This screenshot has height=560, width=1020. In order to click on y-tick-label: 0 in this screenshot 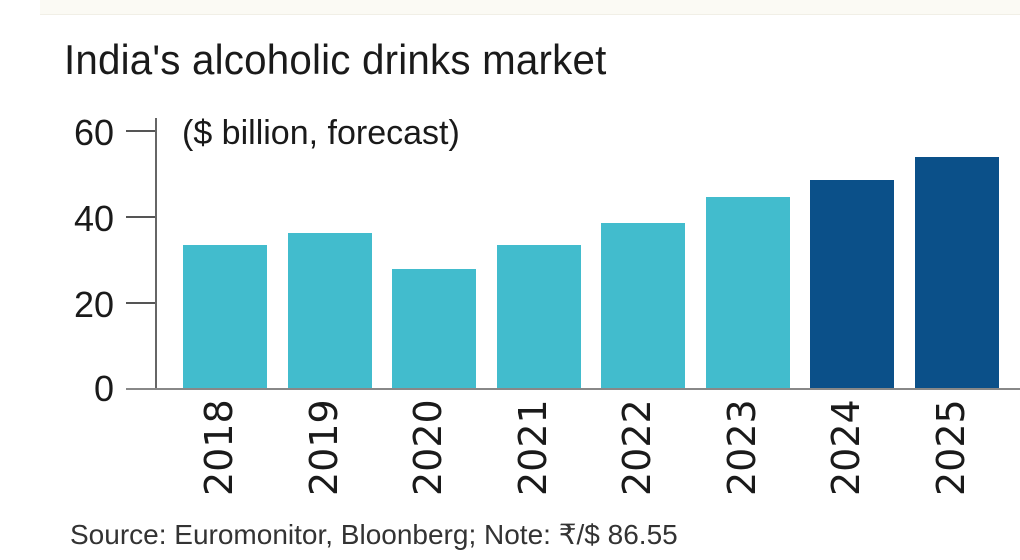, I will do `click(103, 388)`.